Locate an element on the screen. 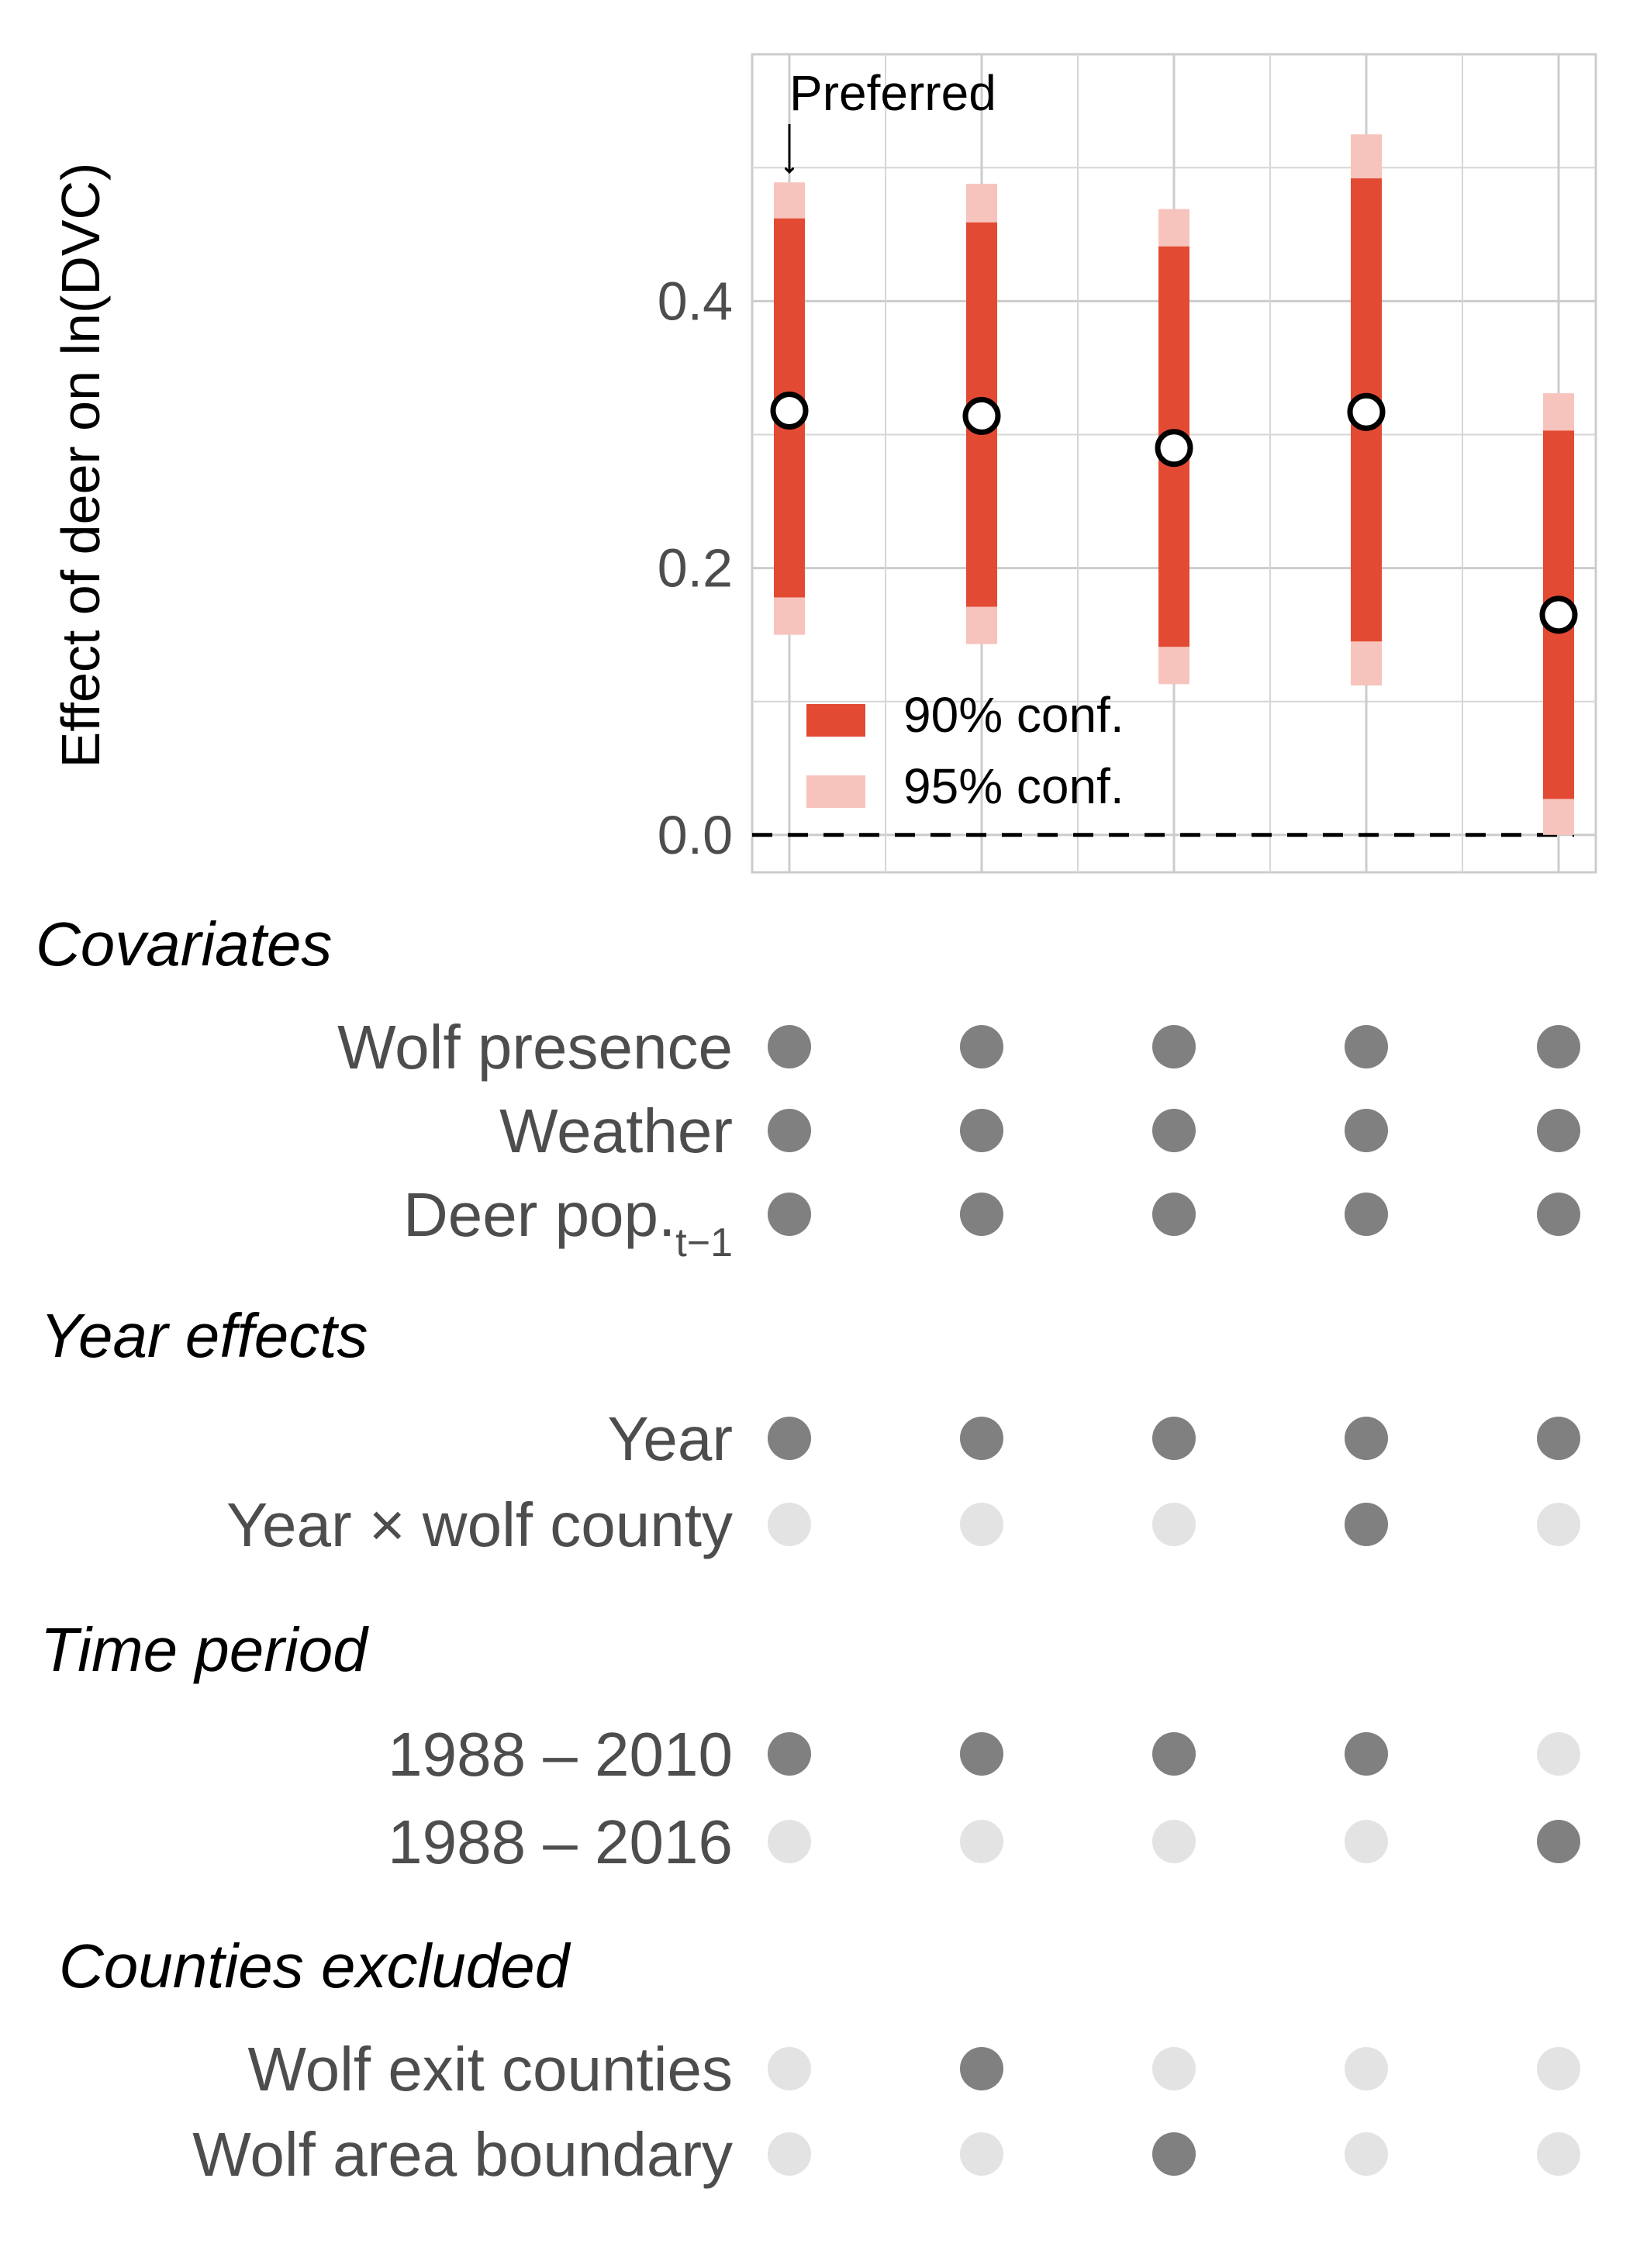 Image resolution: width=1640 pixels, height=2268 pixels. group-title: Covariates is located at coordinates (184, 944).